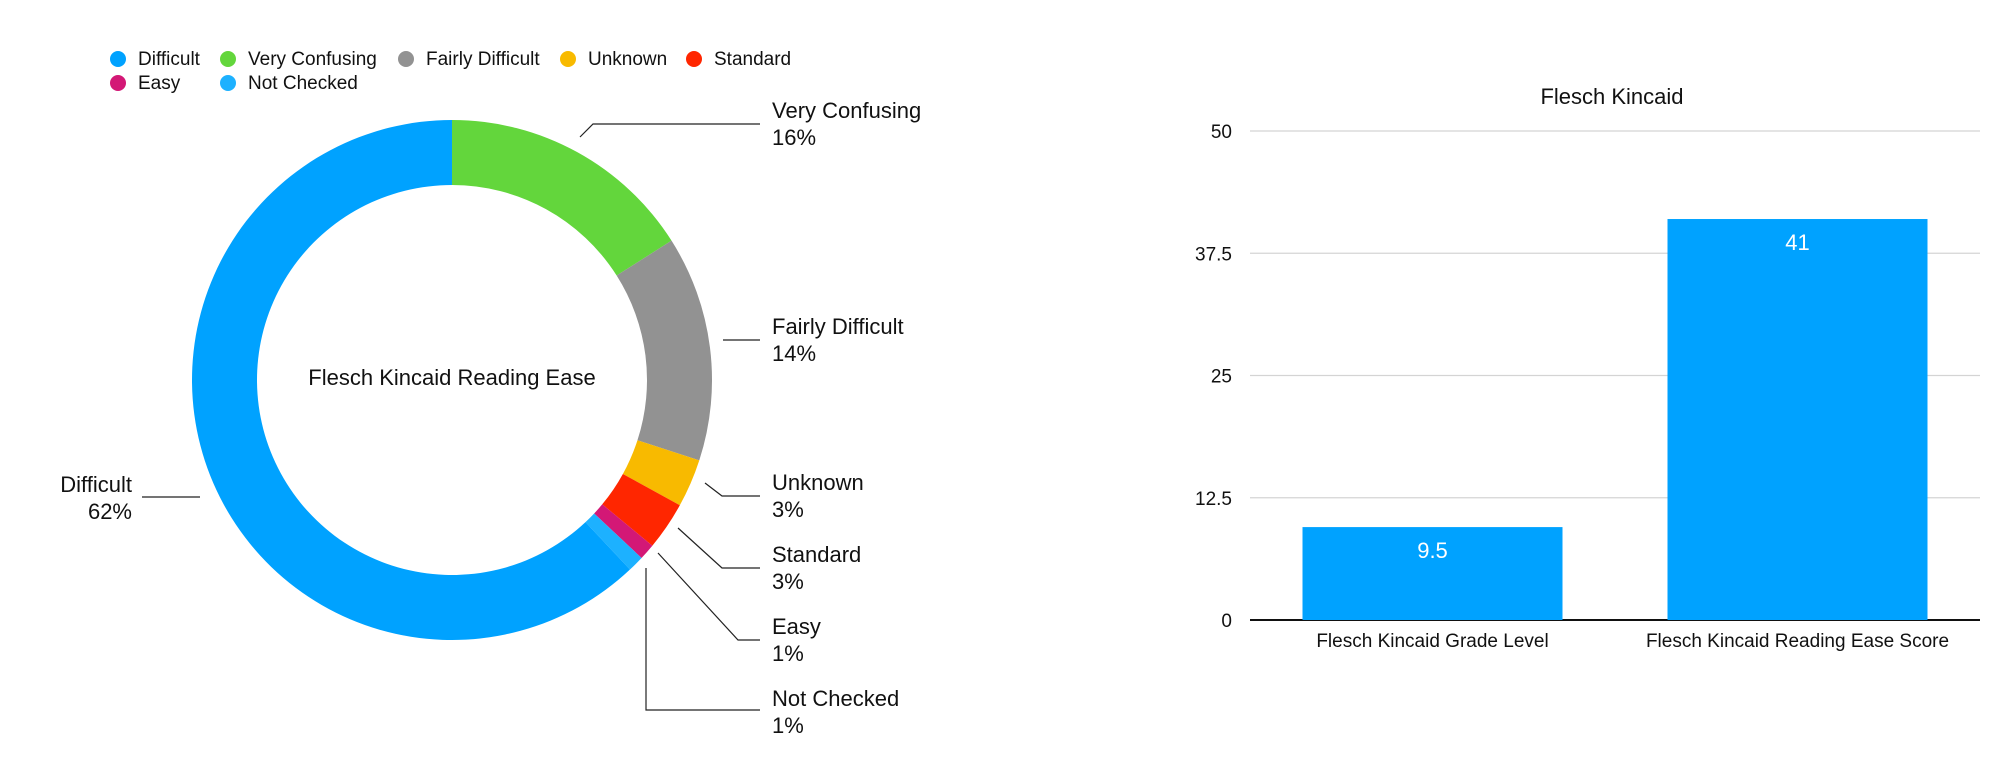 This screenshot has height=778, width=2000. Describe the element at coordinates (718, 548) in the screenshot. I see `callout-leader-standard` at that location.